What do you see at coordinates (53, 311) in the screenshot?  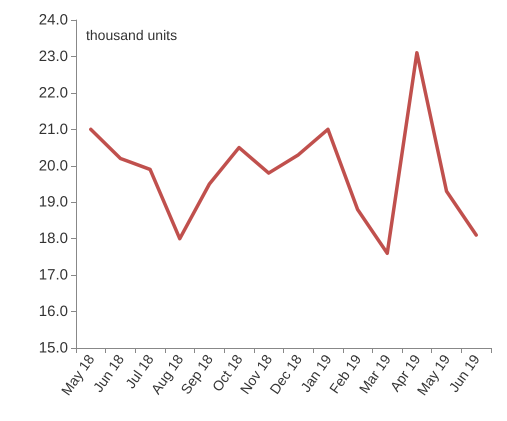 I see `y-tick-label: 16.0` at bounding box center [53, 311].